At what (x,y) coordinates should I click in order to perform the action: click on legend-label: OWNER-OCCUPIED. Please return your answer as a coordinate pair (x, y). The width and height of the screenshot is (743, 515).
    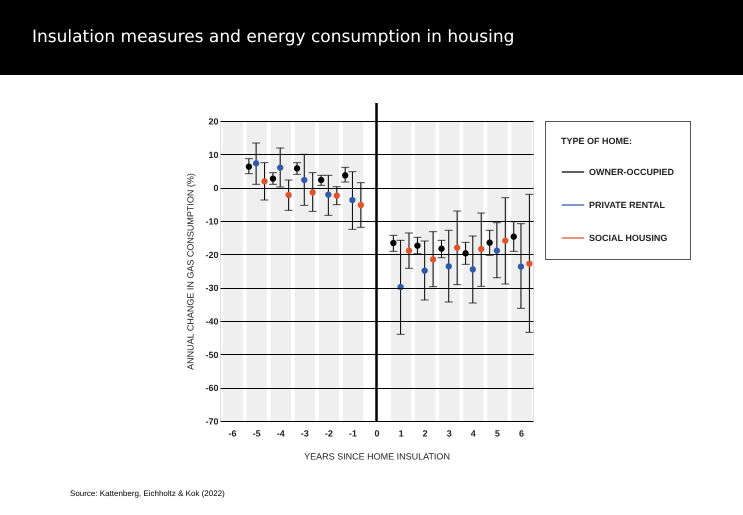
    Looking at the image, I should click on (631, 172).